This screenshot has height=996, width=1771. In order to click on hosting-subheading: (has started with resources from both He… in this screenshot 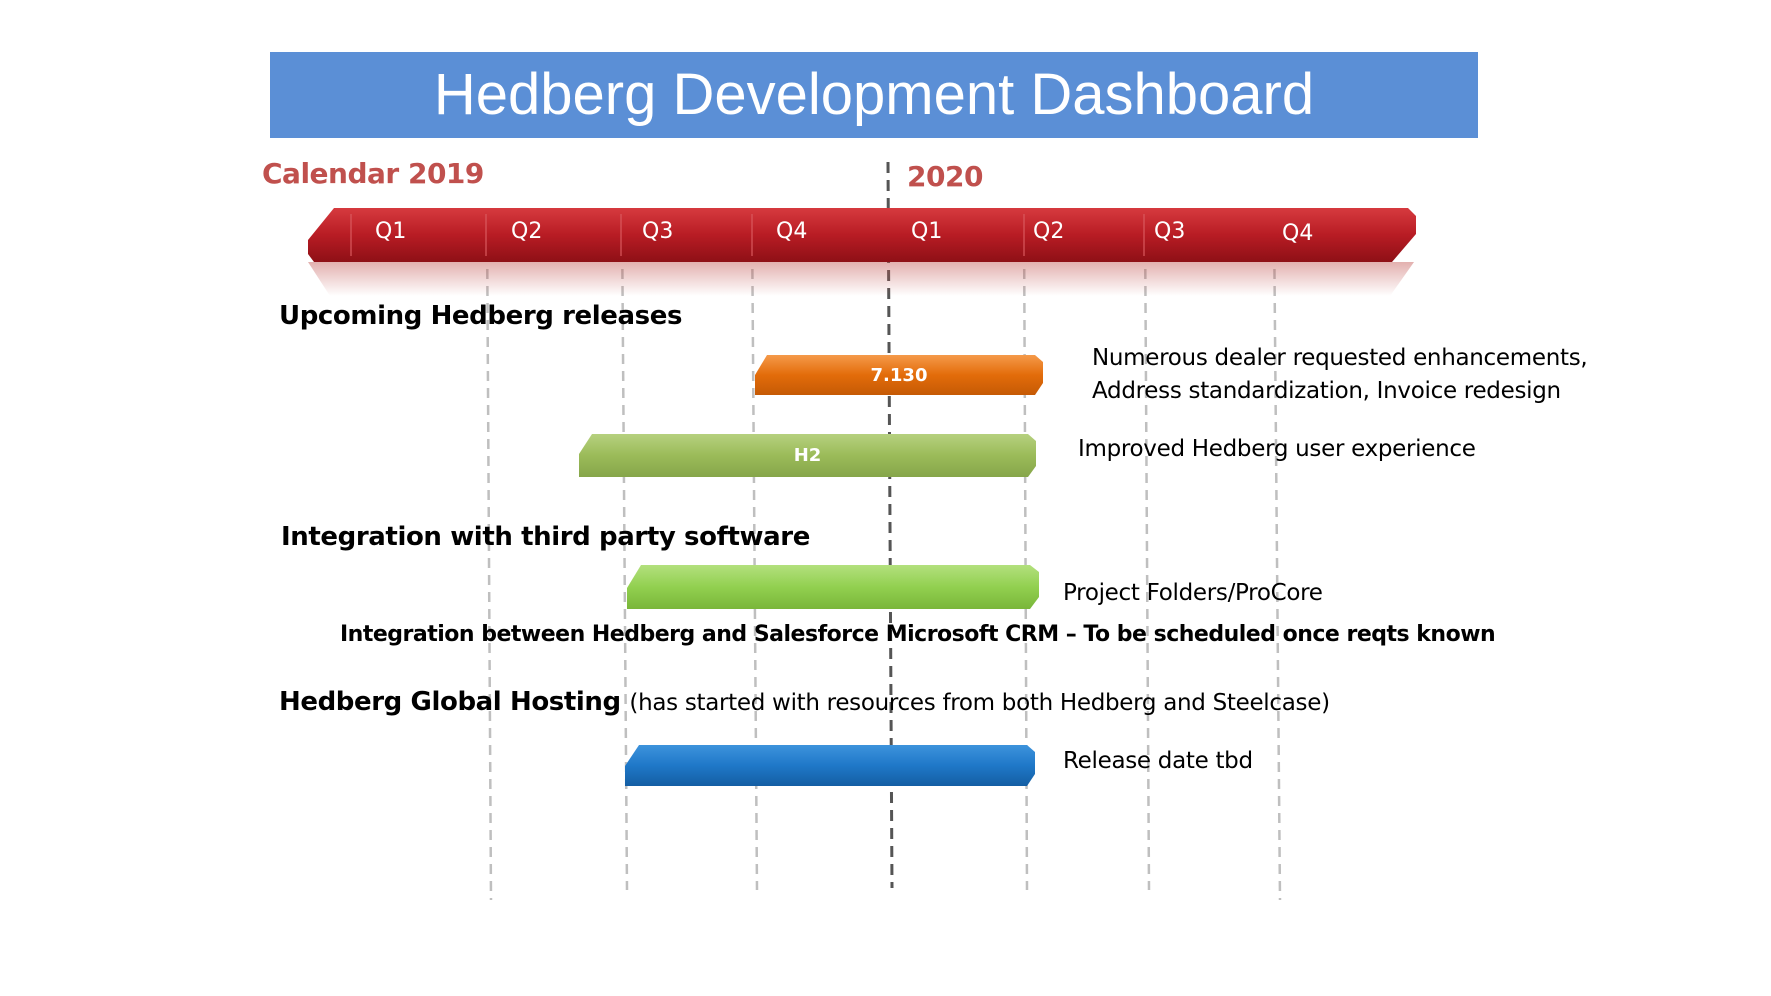, I will do `click(979, 703)`.